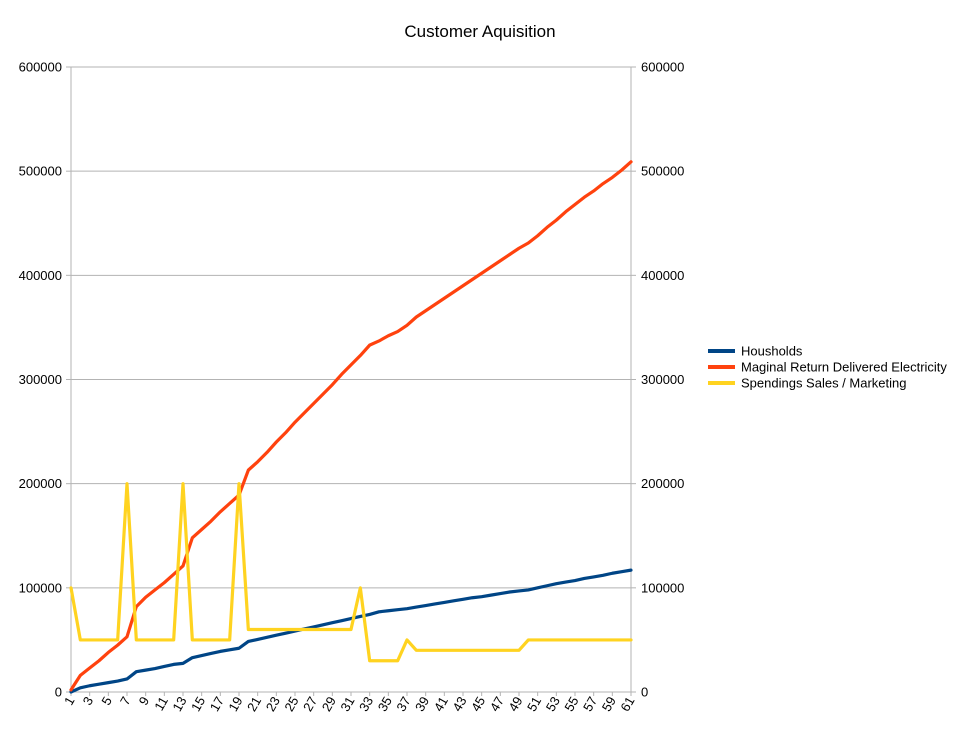 The image size is (960, 737). I want to click on x-tick-label: 61, so click(627, 704).